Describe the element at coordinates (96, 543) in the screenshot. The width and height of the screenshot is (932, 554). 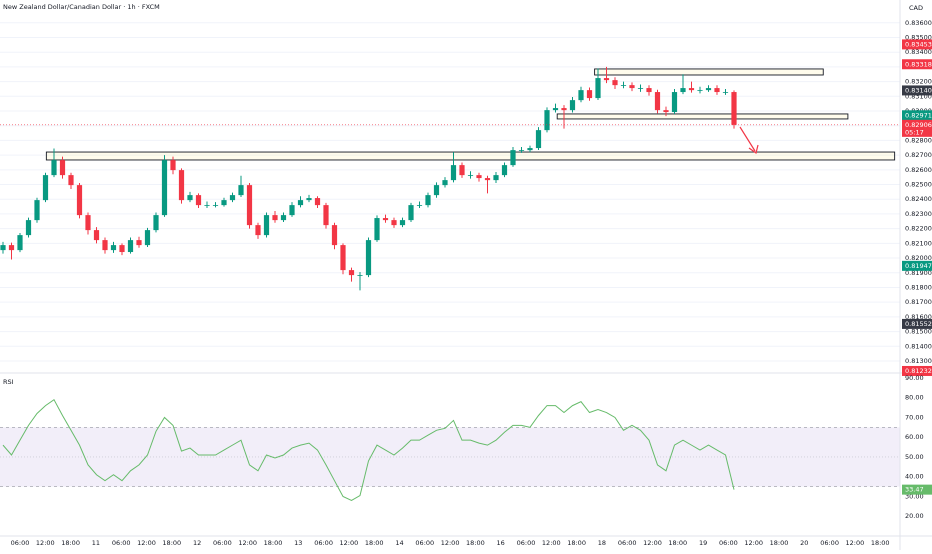
I see `x-tick-label: 11` at that location.